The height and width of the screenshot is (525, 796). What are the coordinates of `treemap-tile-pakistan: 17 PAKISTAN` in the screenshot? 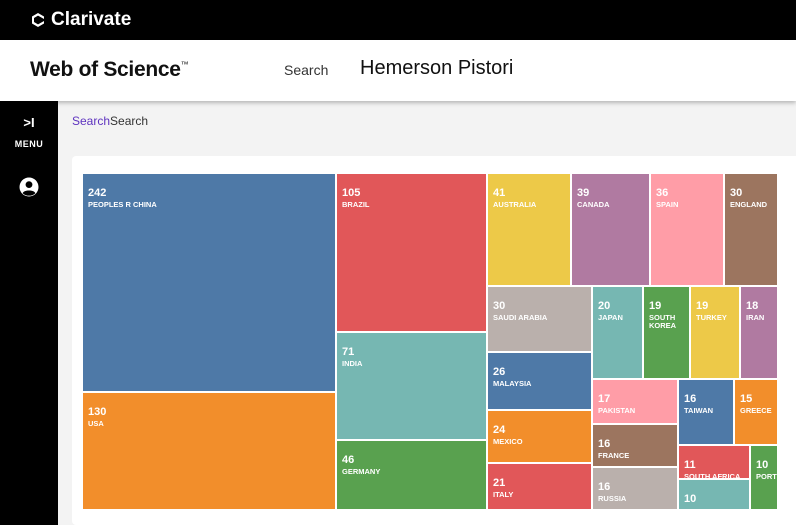 It's located at (635, 401).